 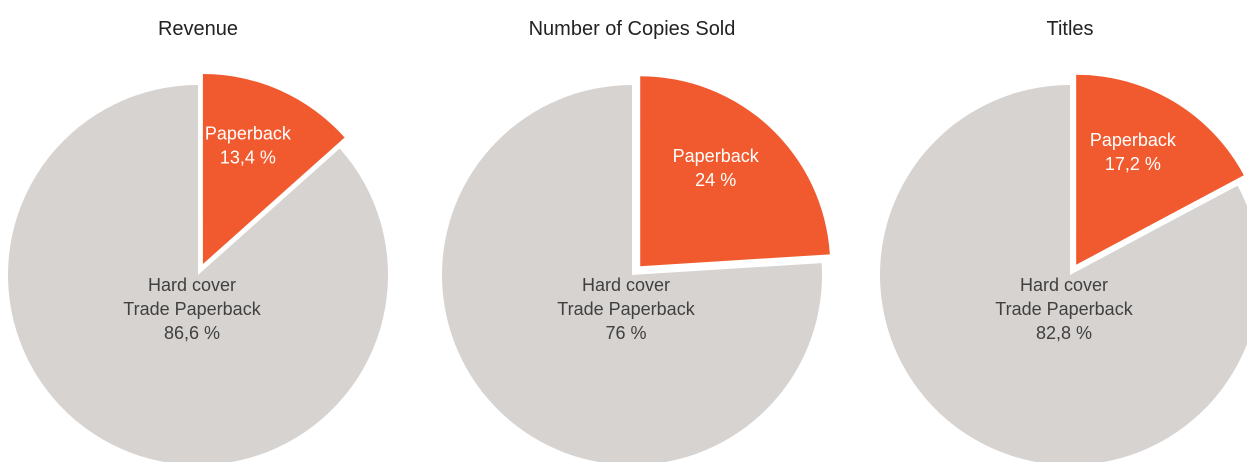 I want to click on slice-value-paperback: 24 %, so click(x=715, y=180).